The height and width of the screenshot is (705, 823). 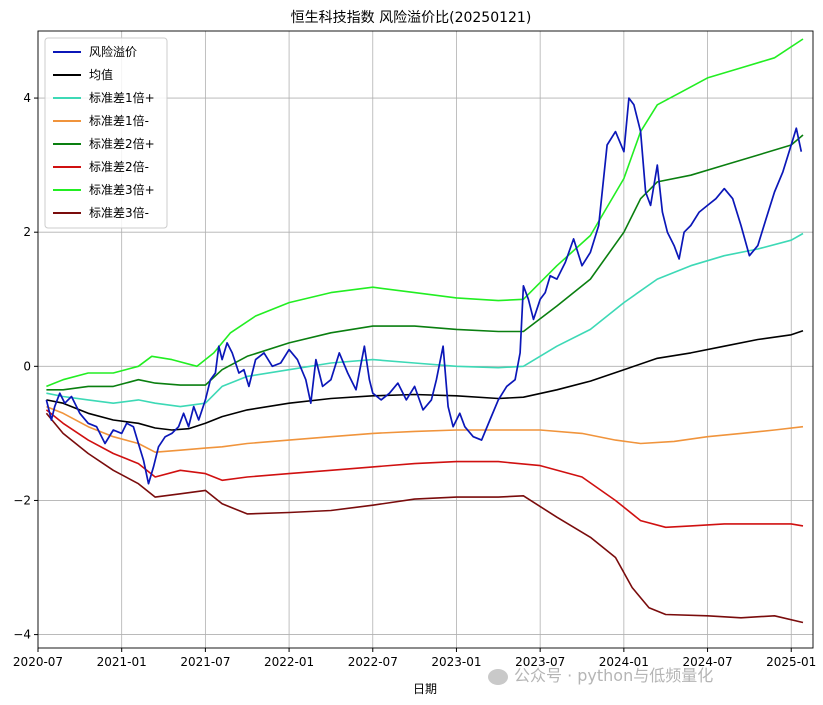 What do you see at coordinates (22, 635) in the screenshot?
I see `y-tick-label: −4` at bounding box center [22, 635].